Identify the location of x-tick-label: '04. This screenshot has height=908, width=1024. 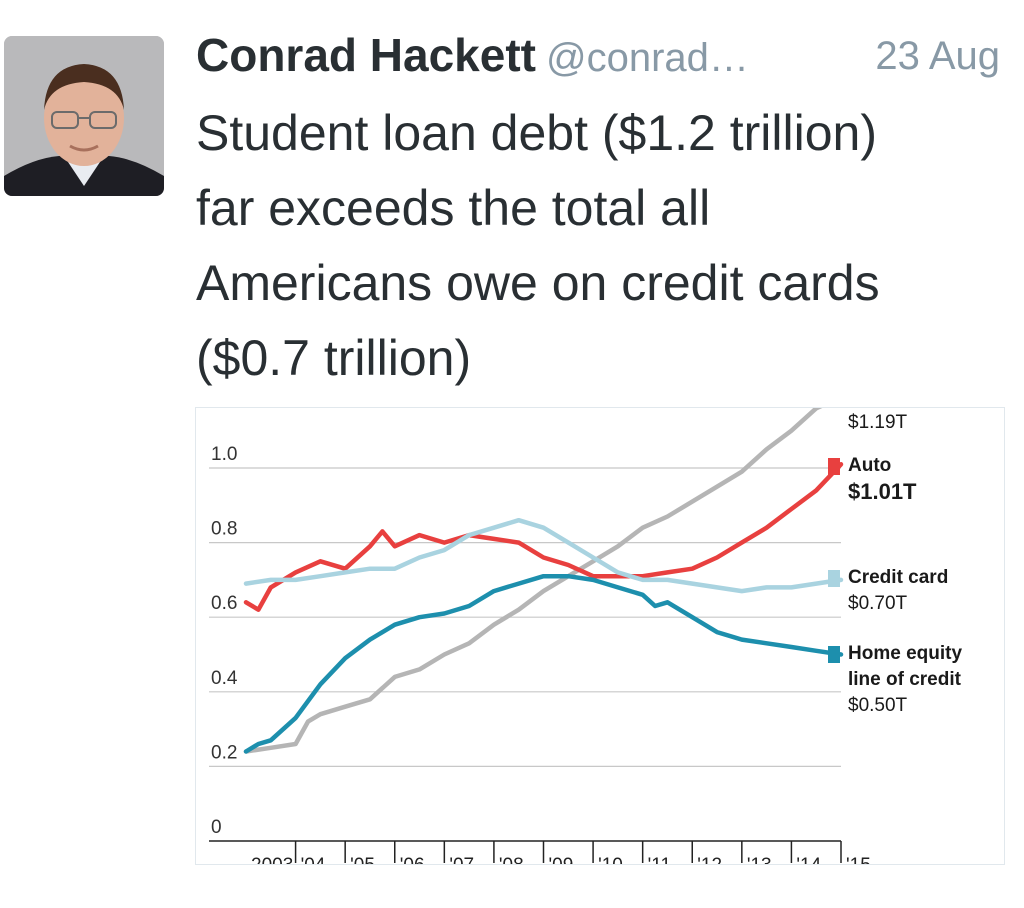
(313, 859).